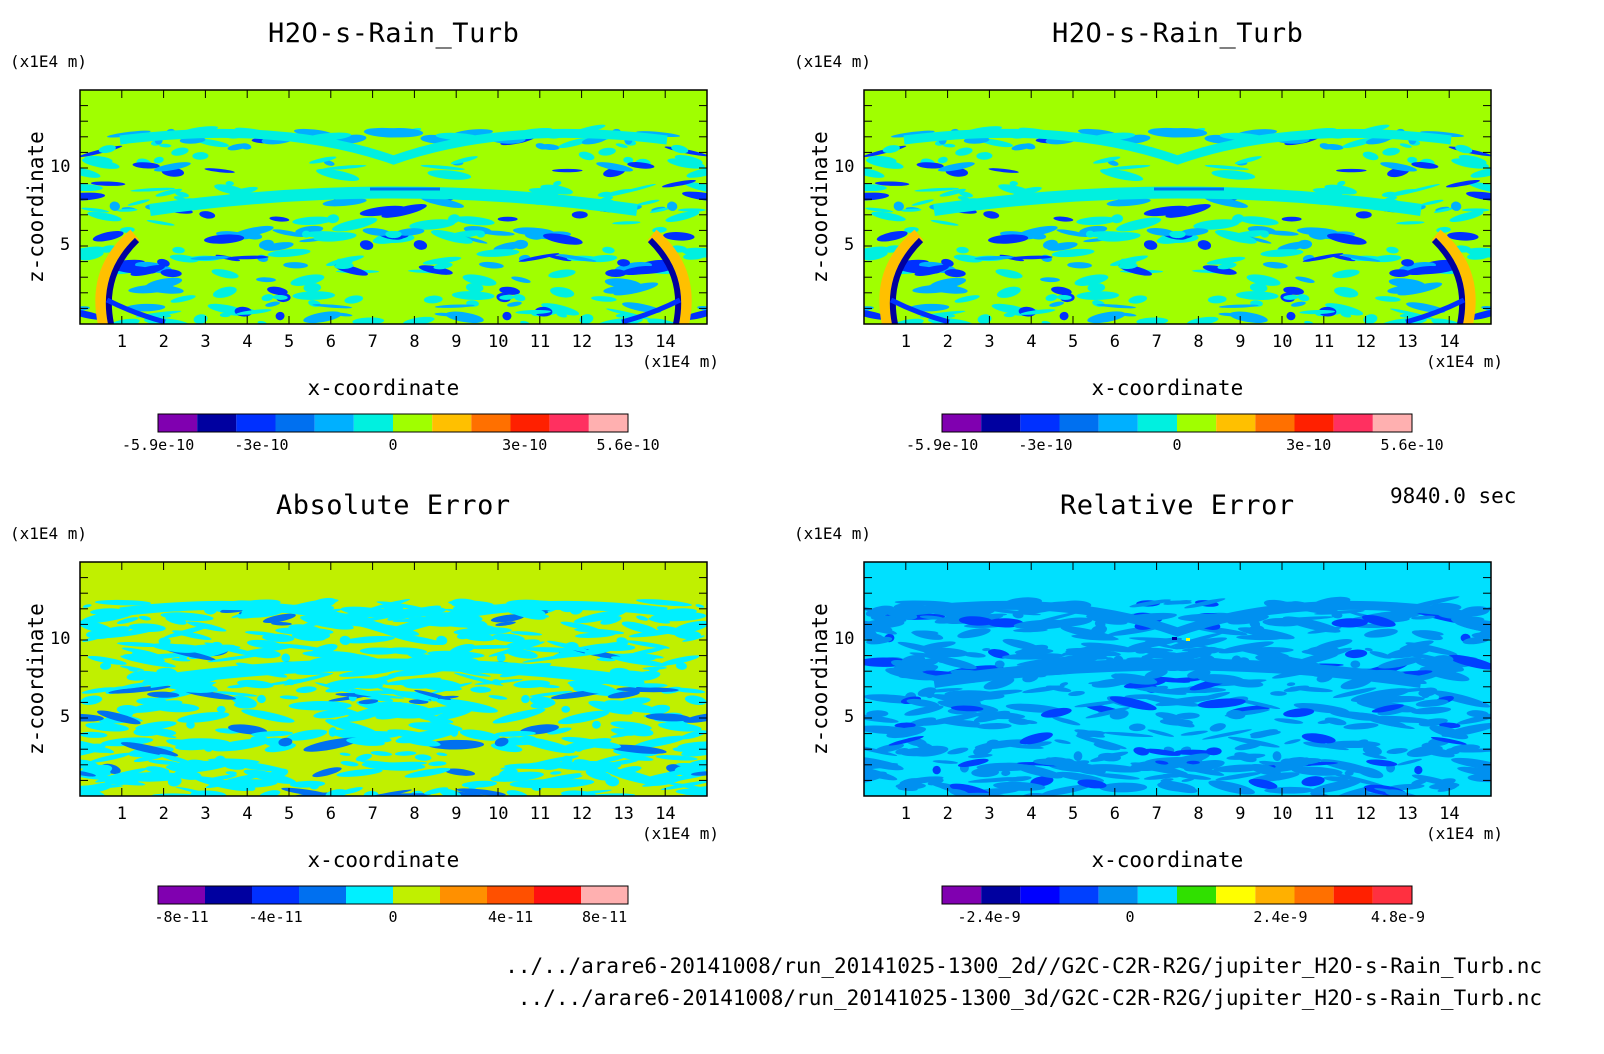 This screenshot has width=1604, height=1054. What do you see at coordinates (117, 276) in the screenshot?
I see `vortex-warm` at bounding box center [117, 276].